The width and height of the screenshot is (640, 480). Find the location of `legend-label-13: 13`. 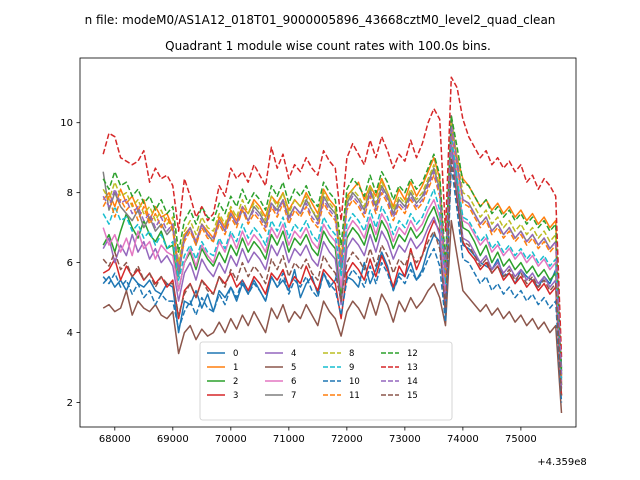

legend-label-13: 13 is located at coordinates (412, 368).